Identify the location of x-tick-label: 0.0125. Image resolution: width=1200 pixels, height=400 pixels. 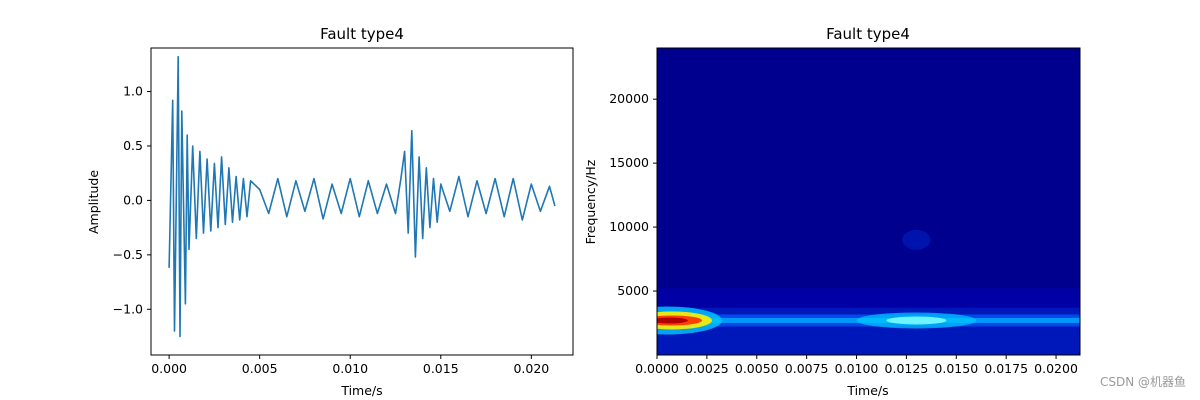
(907, 368).